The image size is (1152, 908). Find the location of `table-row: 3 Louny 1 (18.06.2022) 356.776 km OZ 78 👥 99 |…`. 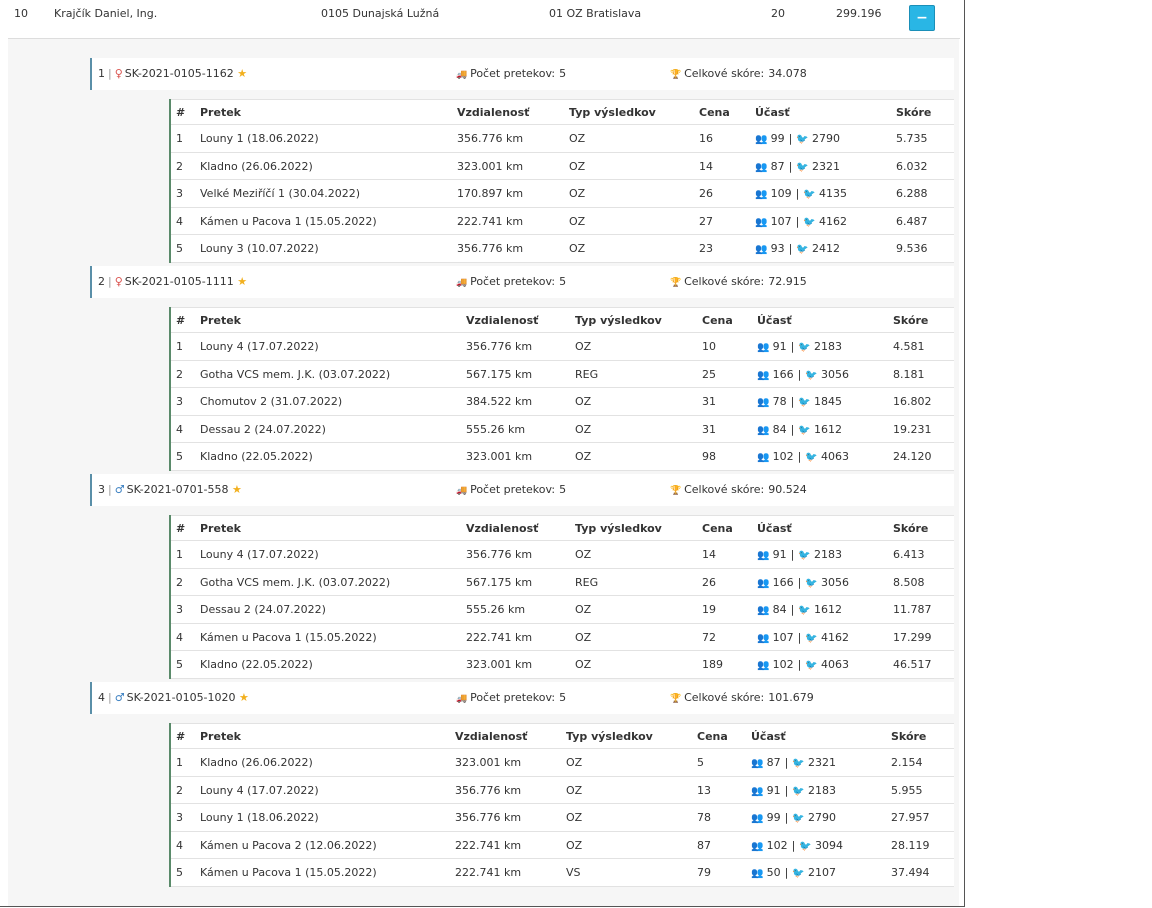

table-row: 3 Louny 1 (18.06.2022) 356.776 km OZ 78 👥 99 |… is located at coordinates (562, 818).